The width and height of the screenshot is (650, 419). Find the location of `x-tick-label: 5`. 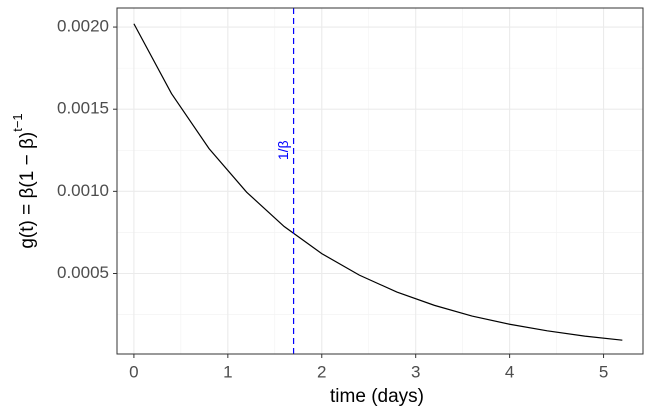

x-tick-label: 5 is located at coordinates (603, 371).